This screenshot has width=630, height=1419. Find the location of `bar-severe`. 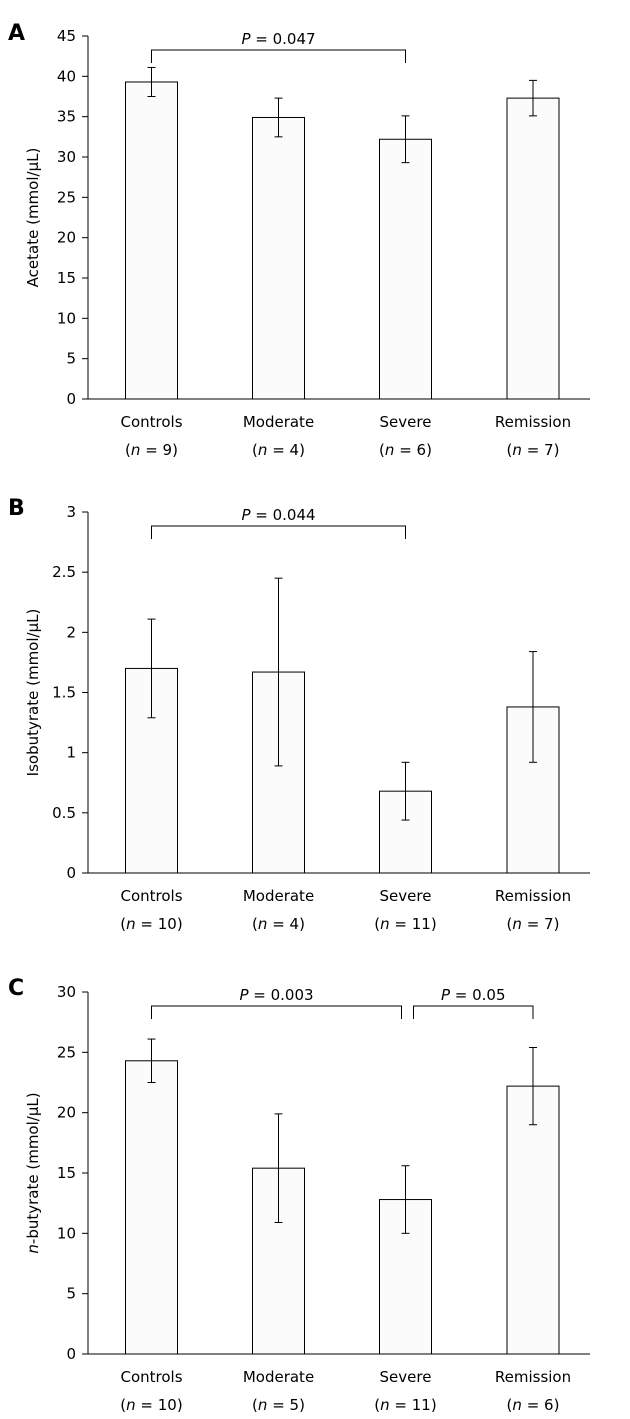

bar-severe is located at coordinates (405, 269).